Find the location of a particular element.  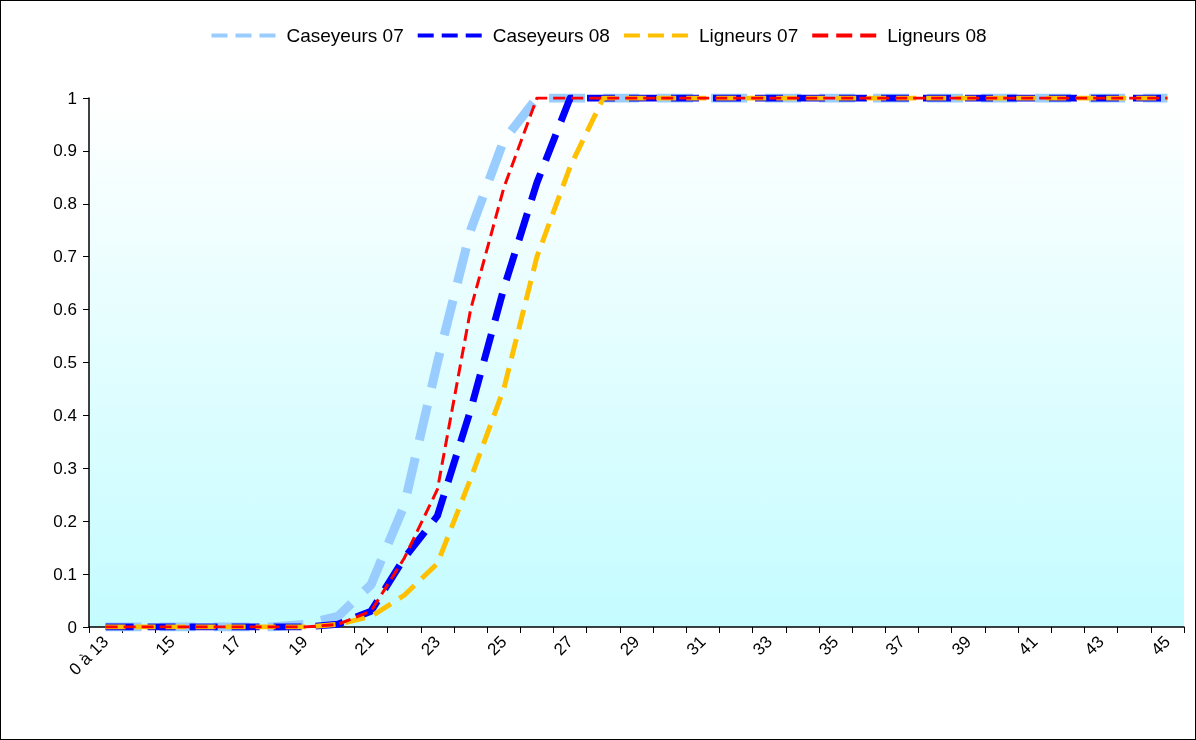

y-tick-label: 0.7 is located at coordinates (65, 257).